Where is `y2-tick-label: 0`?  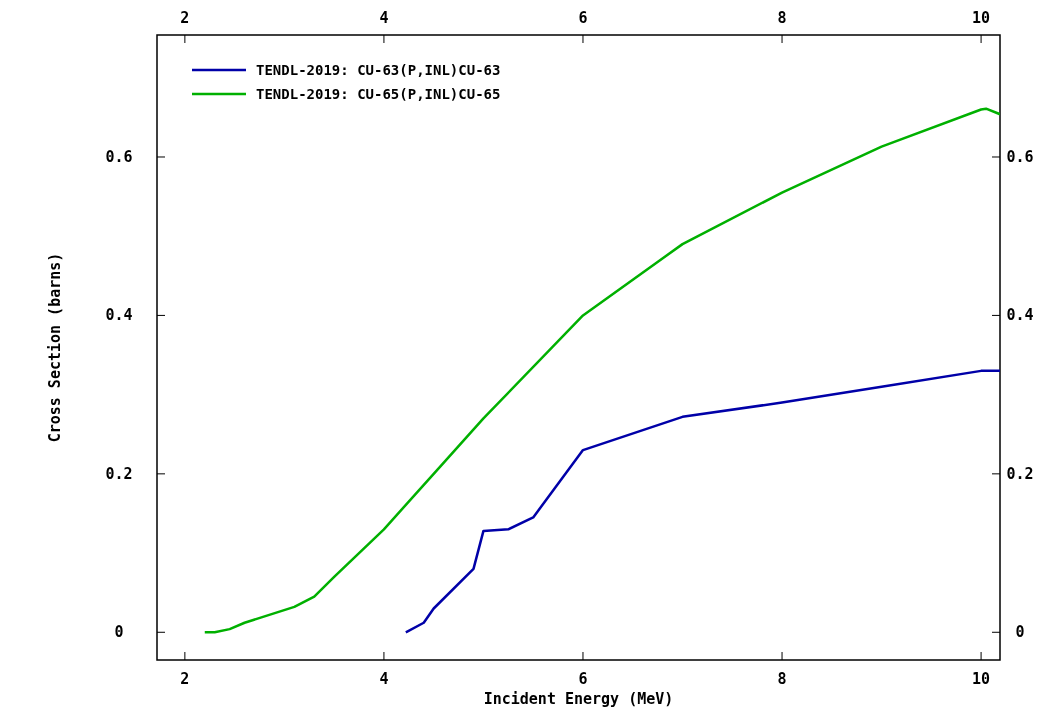
y2-tick-label: 0 is located at coordinates (1020, 632).